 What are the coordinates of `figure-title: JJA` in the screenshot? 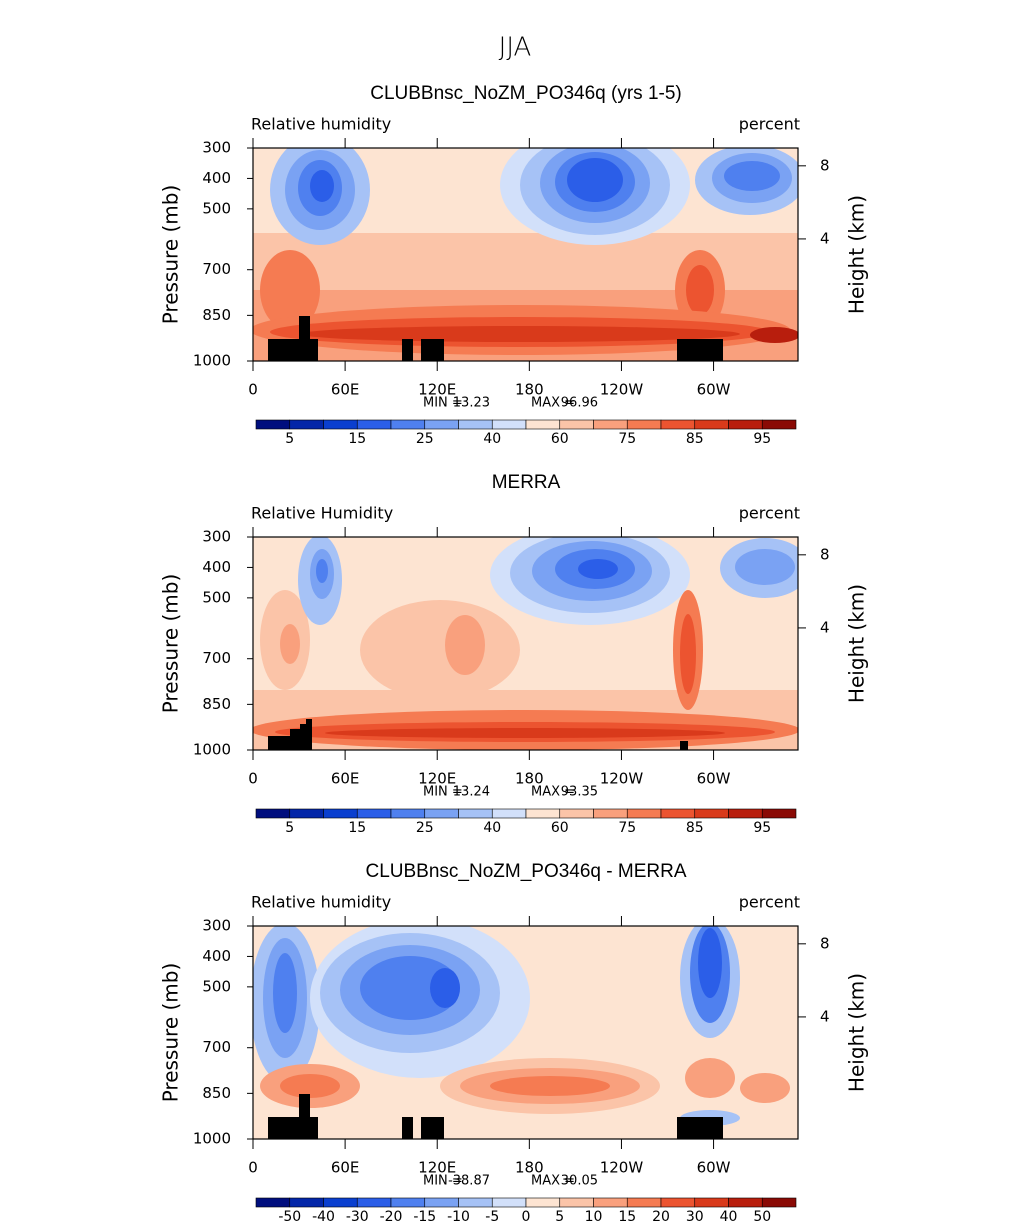 It's located at (515, 48).